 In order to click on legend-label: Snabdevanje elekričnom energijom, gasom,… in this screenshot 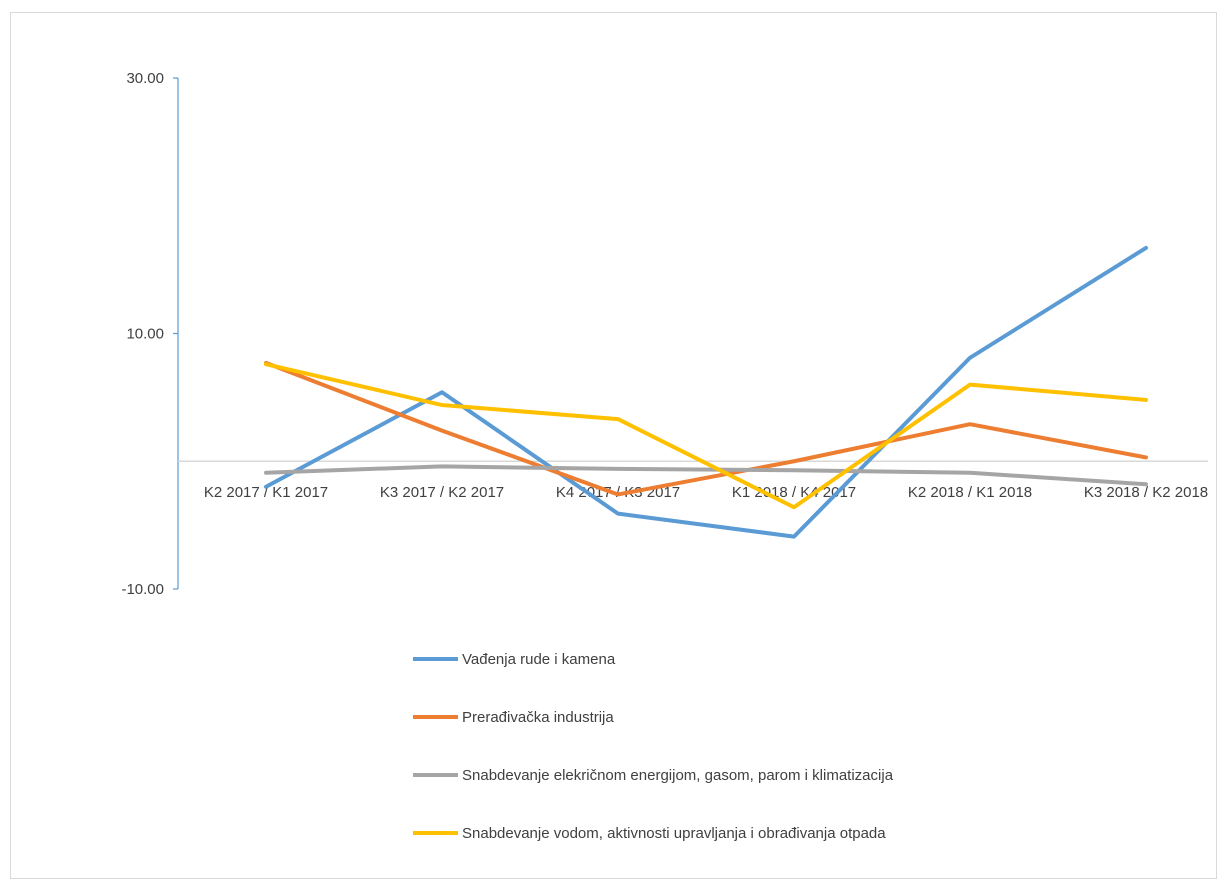, I will do `click(678, 775)`.